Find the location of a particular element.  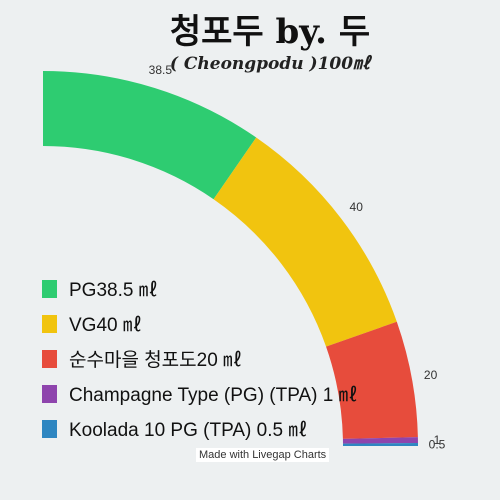

legend-label: Koolada 10 PG (TPA) 0.5 ㎖ is located at coordinates (188, 430).